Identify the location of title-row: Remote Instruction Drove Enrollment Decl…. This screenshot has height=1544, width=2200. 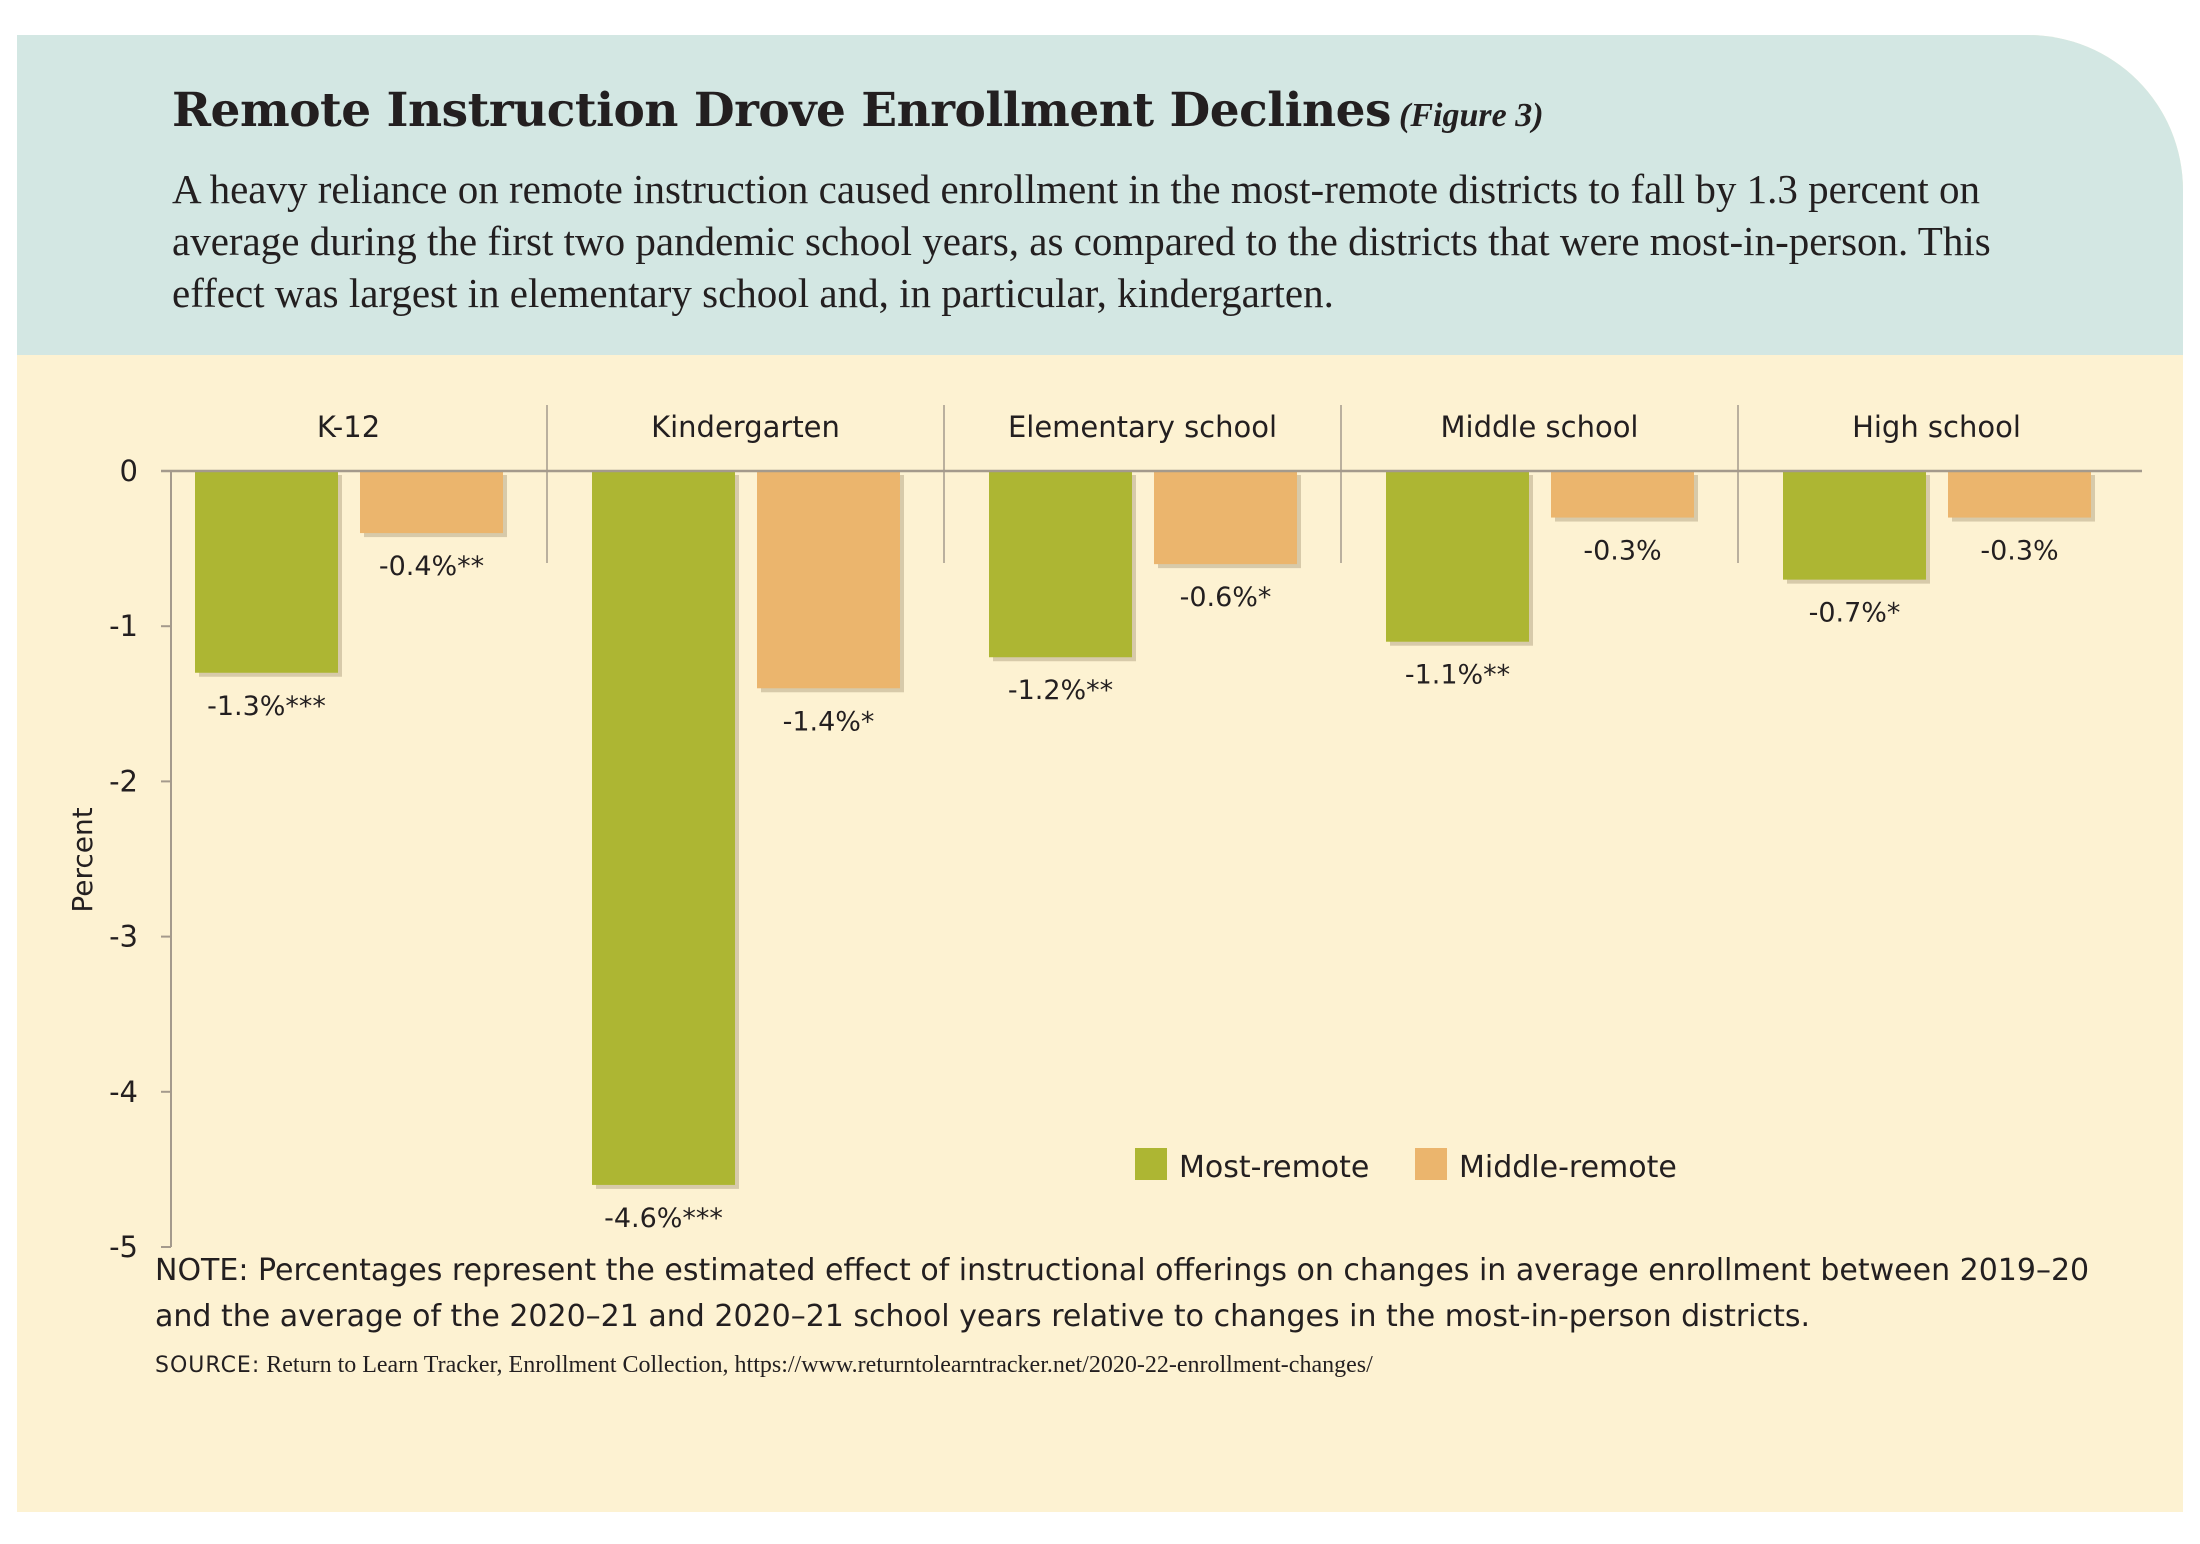
(858, 110).